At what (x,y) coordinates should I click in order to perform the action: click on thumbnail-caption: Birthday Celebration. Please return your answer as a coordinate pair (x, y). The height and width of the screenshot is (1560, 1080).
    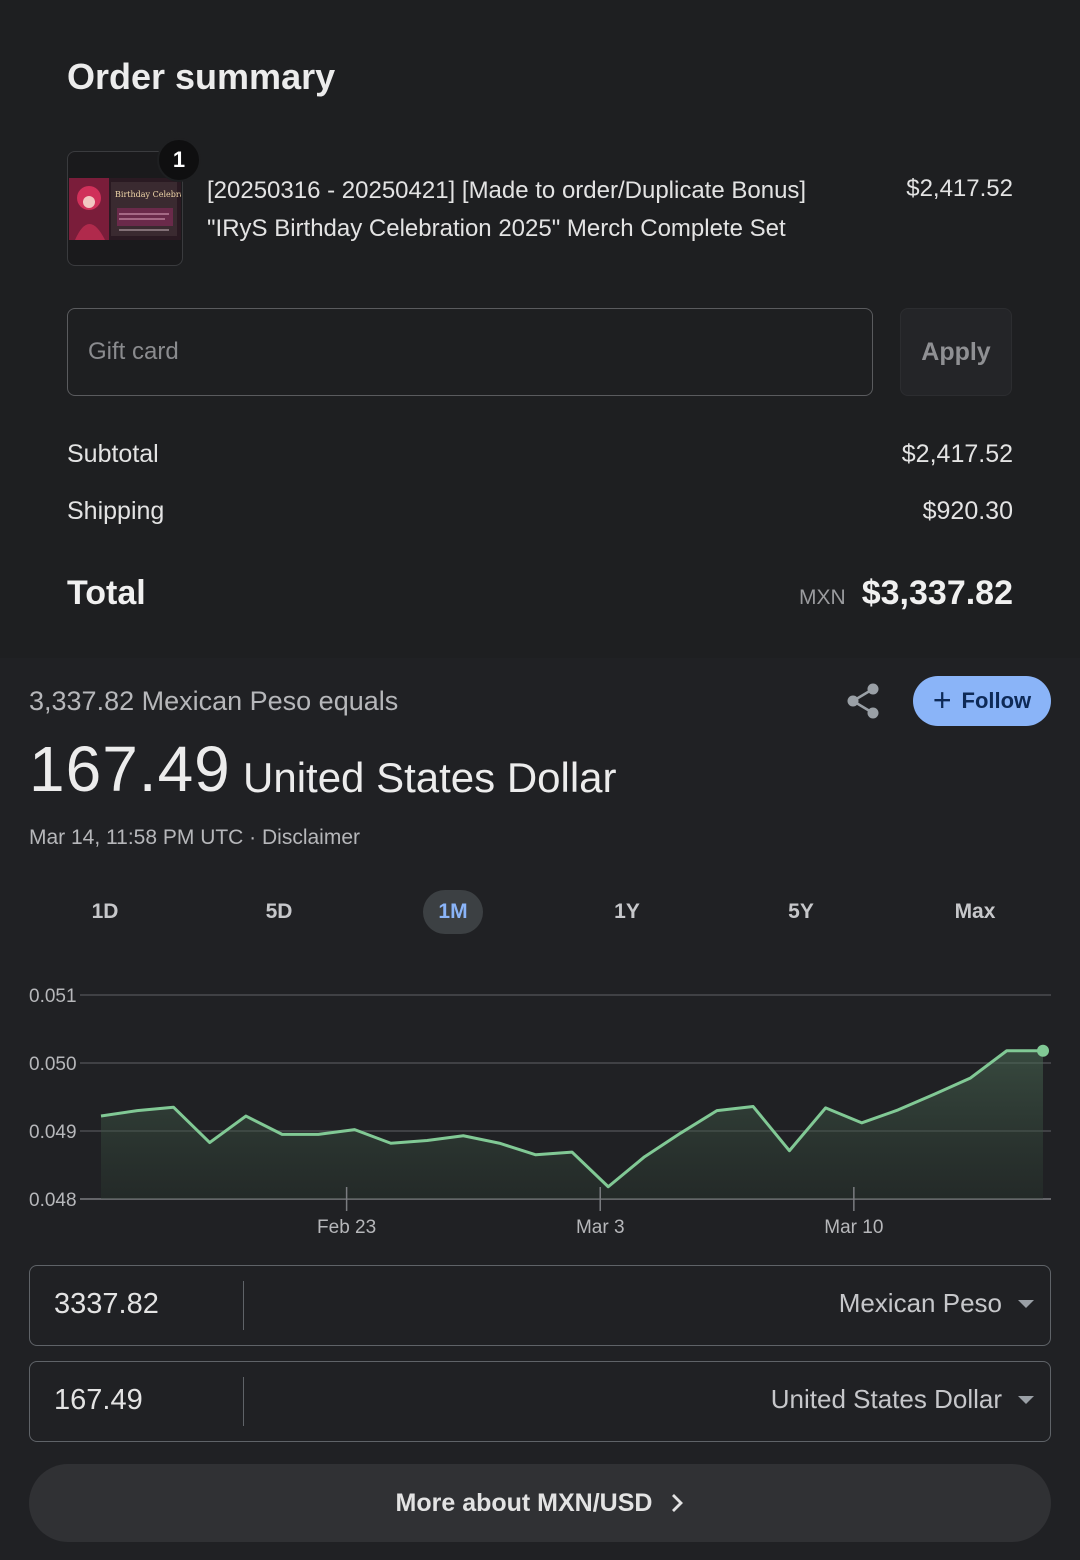
    Looking at the image, I should click on (148, 194).